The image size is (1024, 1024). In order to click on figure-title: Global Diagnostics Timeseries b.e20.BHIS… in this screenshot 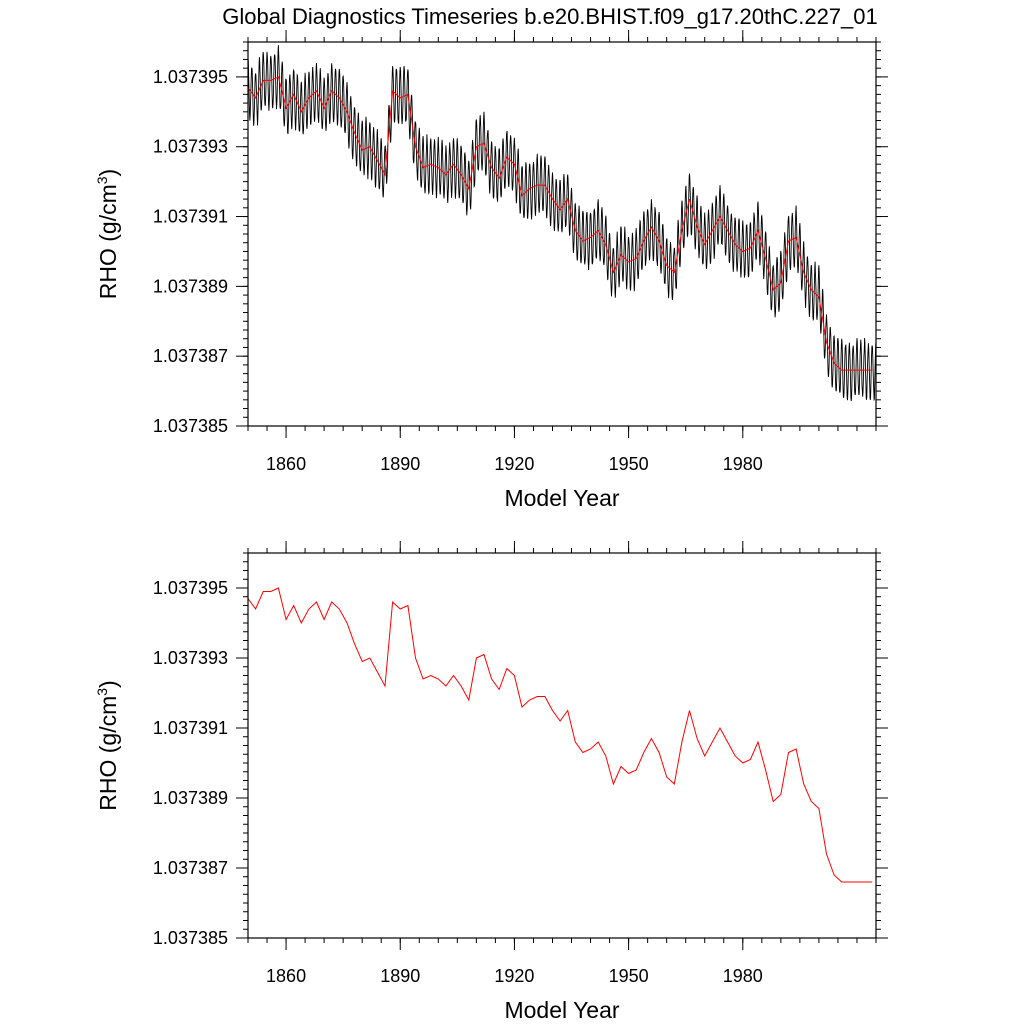, I will do `click(550, 16)`.